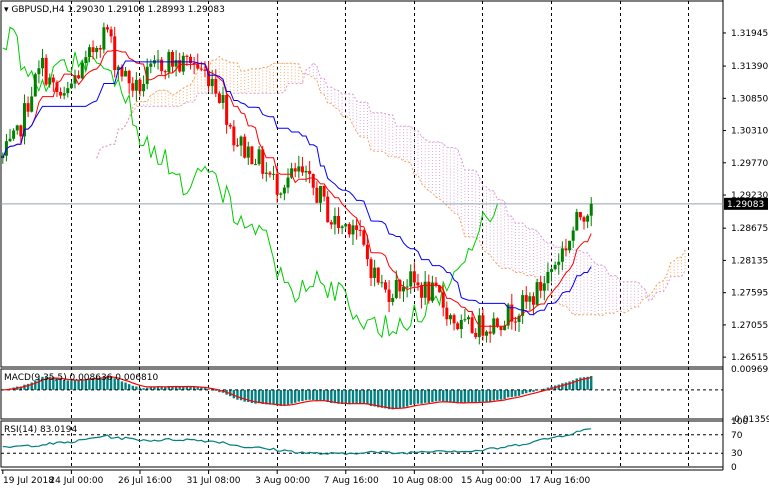 The width and height of the screenshot is (769, 490). I want to click on time-tick-label: 24 Jul 00:00, so click(76, 481).